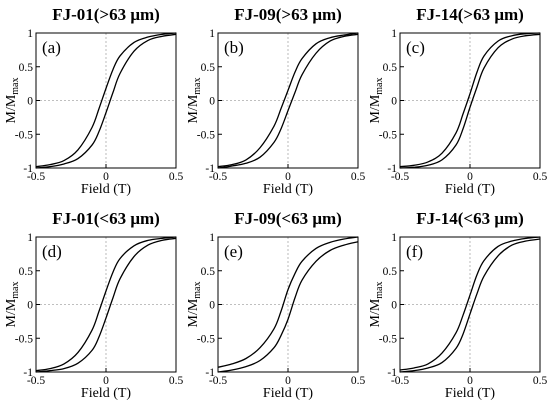 The image size is (550, 404). I want to click on panel-title: FJ-01(<63 μm), so click(106, 218).